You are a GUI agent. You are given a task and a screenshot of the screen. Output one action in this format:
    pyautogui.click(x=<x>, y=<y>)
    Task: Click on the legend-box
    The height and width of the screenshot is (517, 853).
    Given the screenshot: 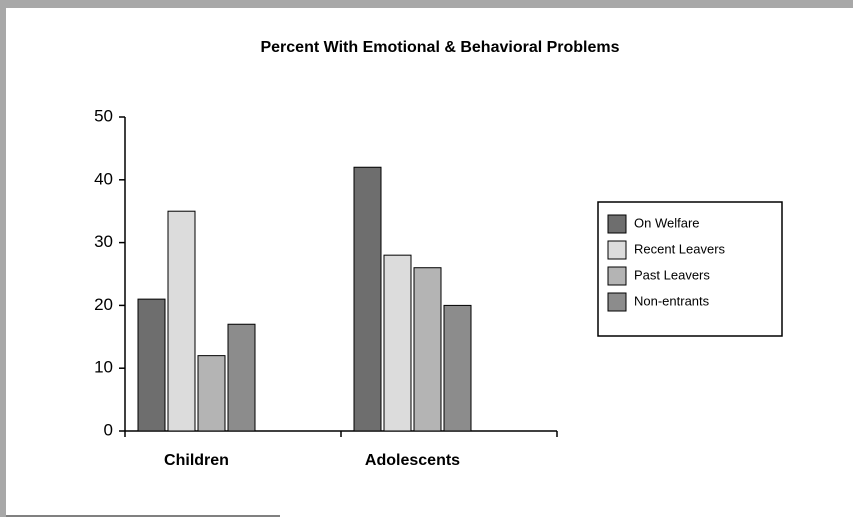 What is the action you would take?
    pyautogui.click(x=690, y=269)
    